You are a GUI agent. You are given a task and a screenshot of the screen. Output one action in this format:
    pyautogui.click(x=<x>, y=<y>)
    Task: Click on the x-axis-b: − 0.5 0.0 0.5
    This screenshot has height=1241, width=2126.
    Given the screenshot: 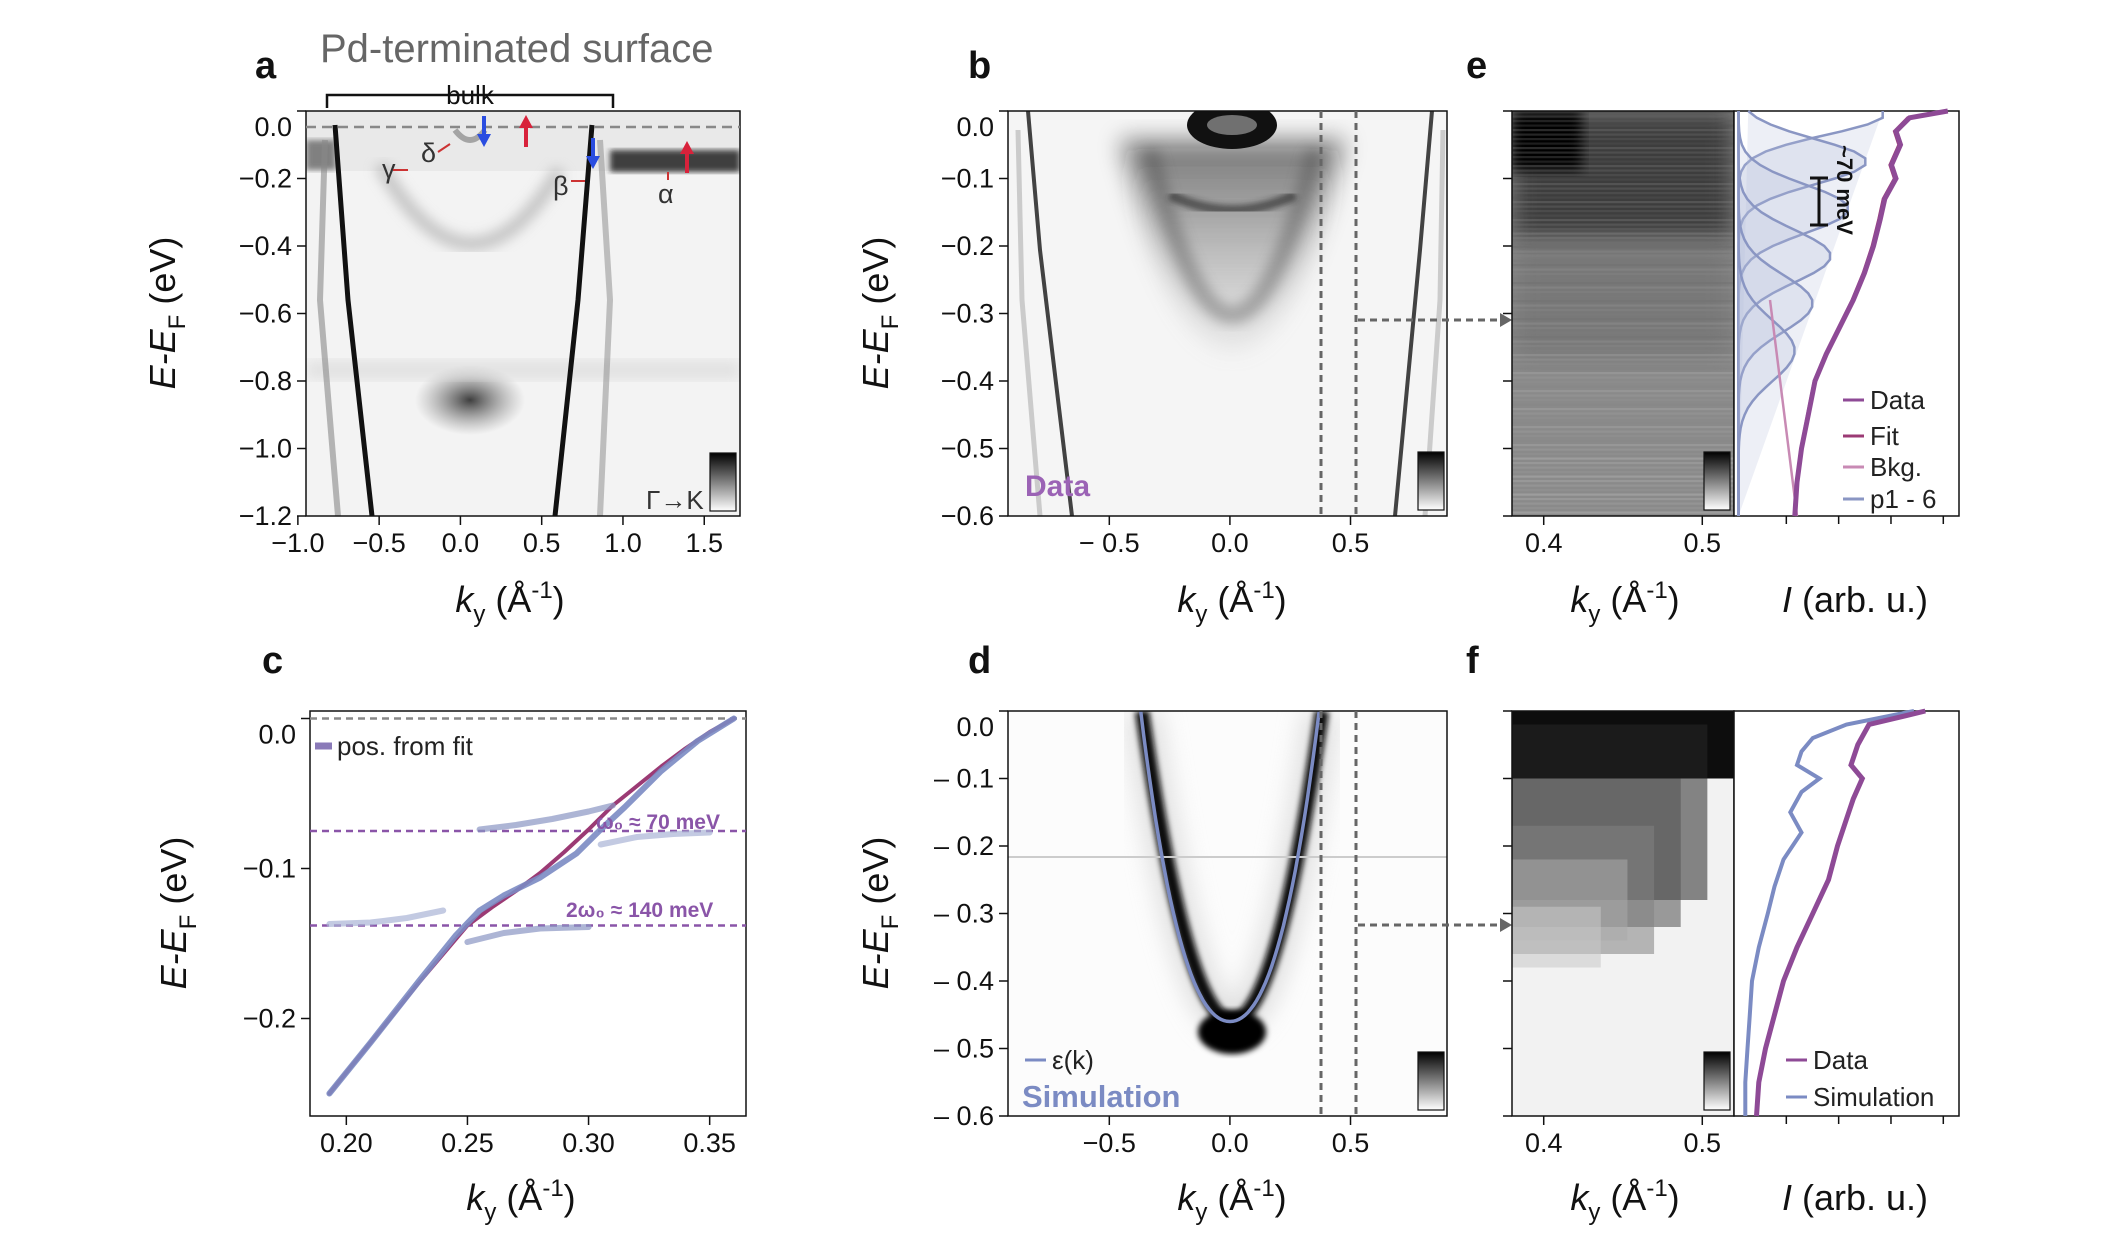 What is the action you would take?
    pyautogui.click(x=1224, y=537)
    